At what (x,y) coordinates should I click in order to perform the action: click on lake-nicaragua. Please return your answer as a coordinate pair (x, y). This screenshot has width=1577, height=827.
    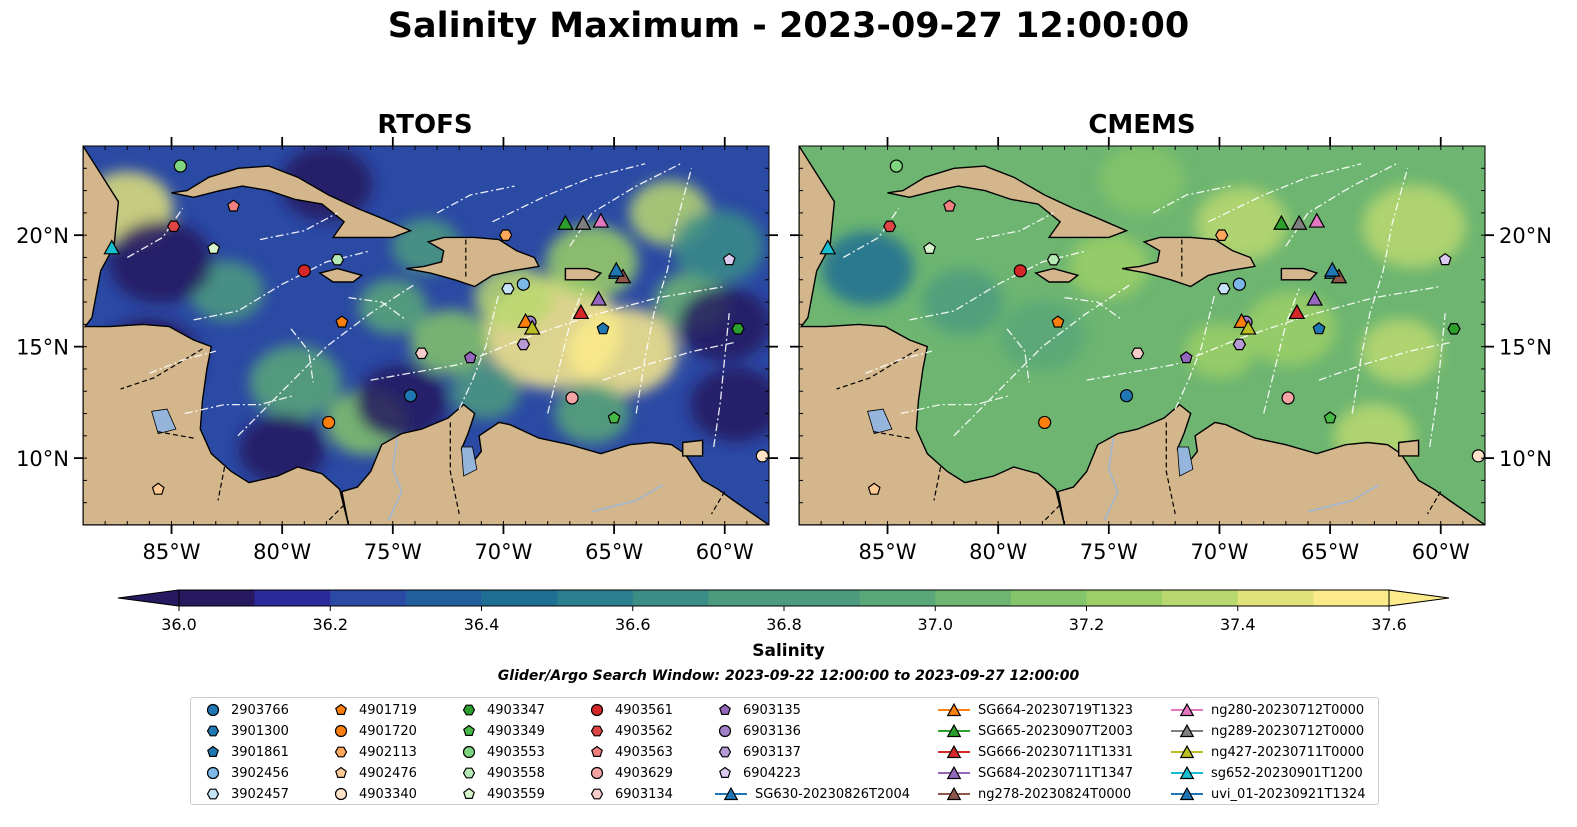
    Looking at the image, I should click on (880, 421).